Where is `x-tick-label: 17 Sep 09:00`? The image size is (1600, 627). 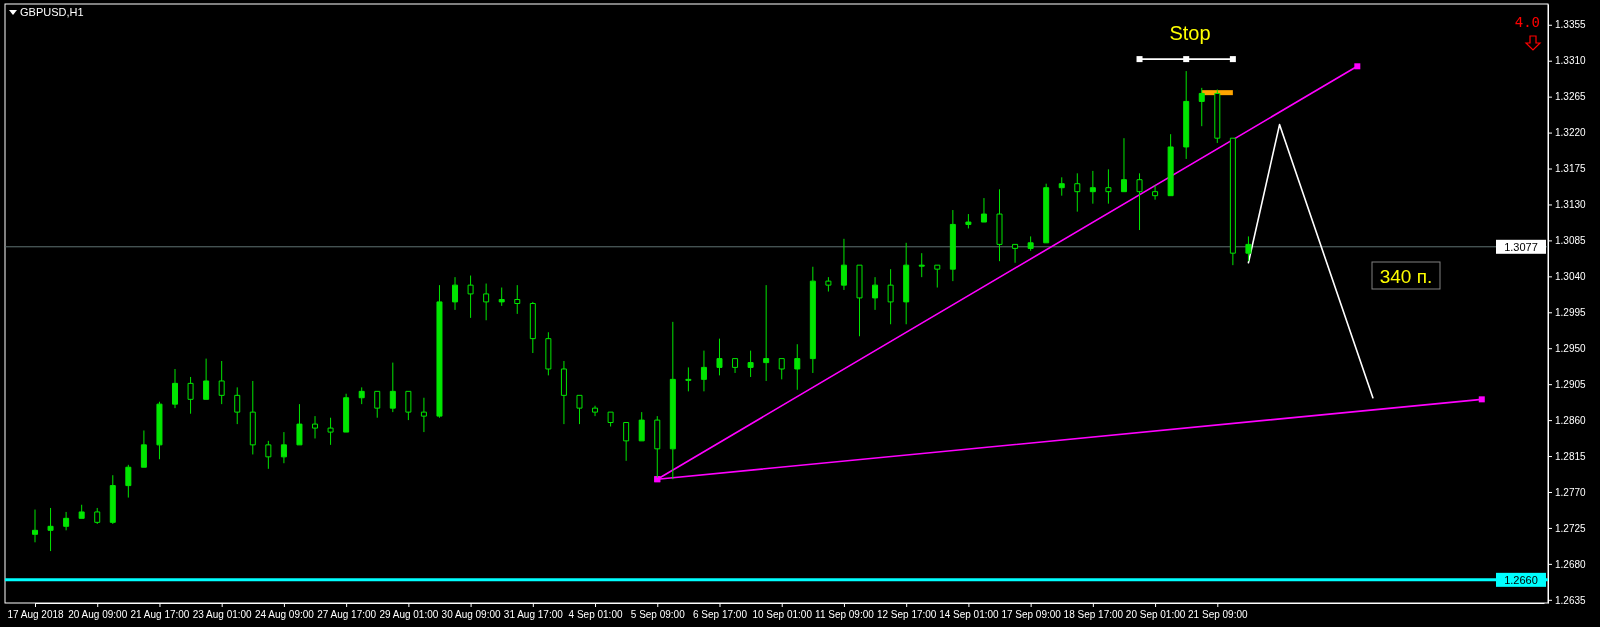 x-tick-label: 17 Sep 09:00 is located at coordinates (1031, 614).